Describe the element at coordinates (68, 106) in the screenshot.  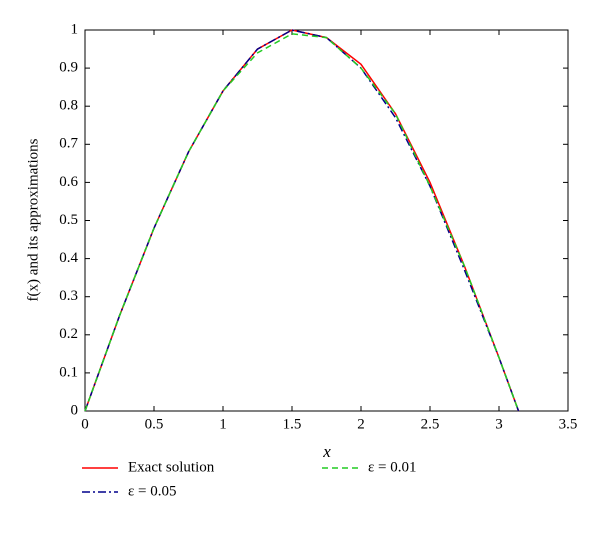
I see `y-tick-label: 0.8` at that location.